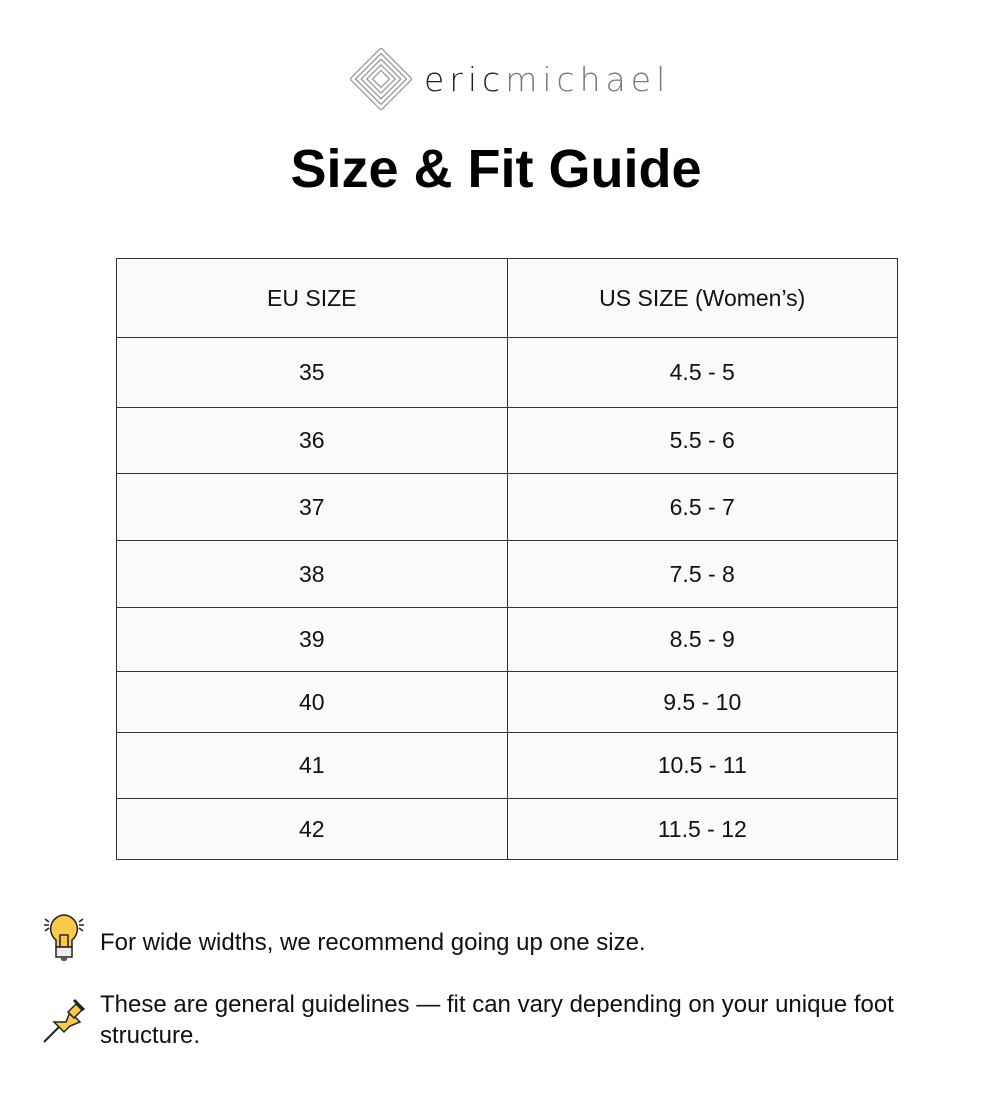 Image resolution: width=992 pixels, height=1100 pixels. What do you see at coordinates (312, 639) in the screenshot?
I see `eu-size-cell: 39` at bounding box center [312, 639].